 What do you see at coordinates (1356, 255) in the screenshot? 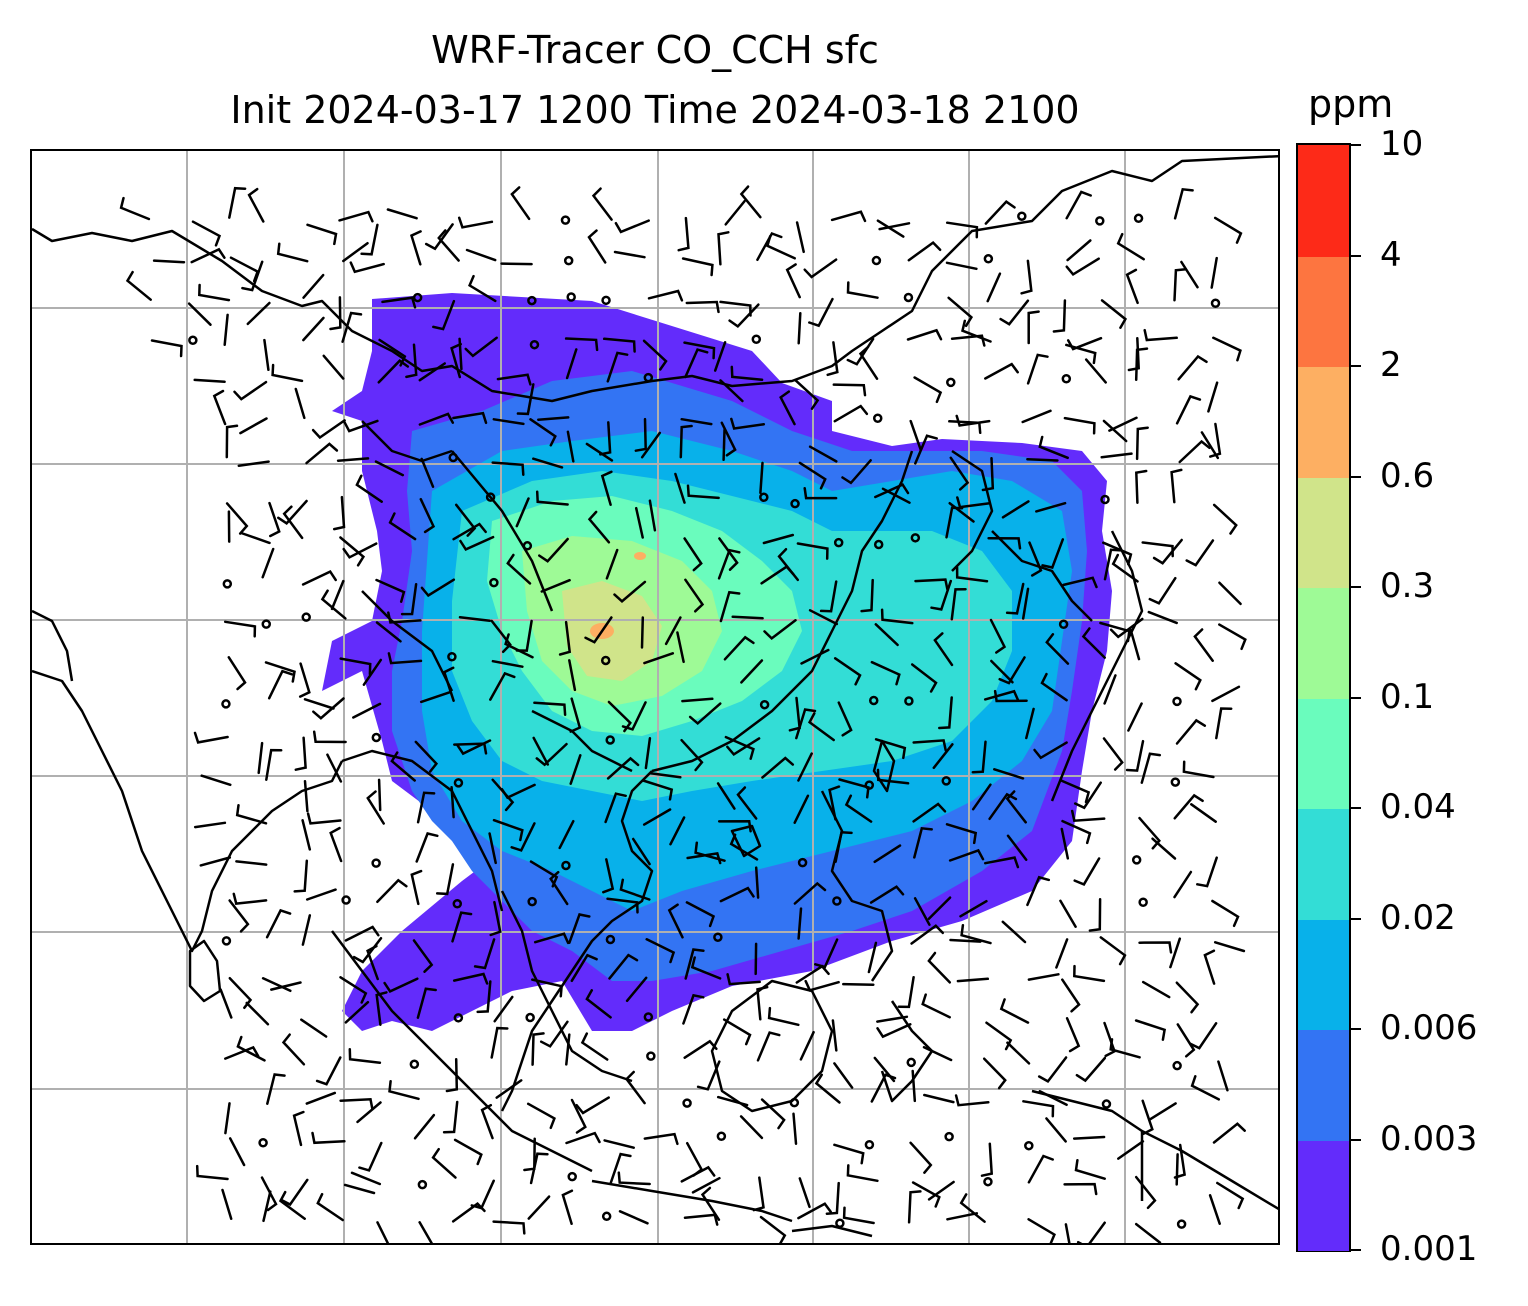
I see `colorbar-tick` at bounding box center [1356, 255].